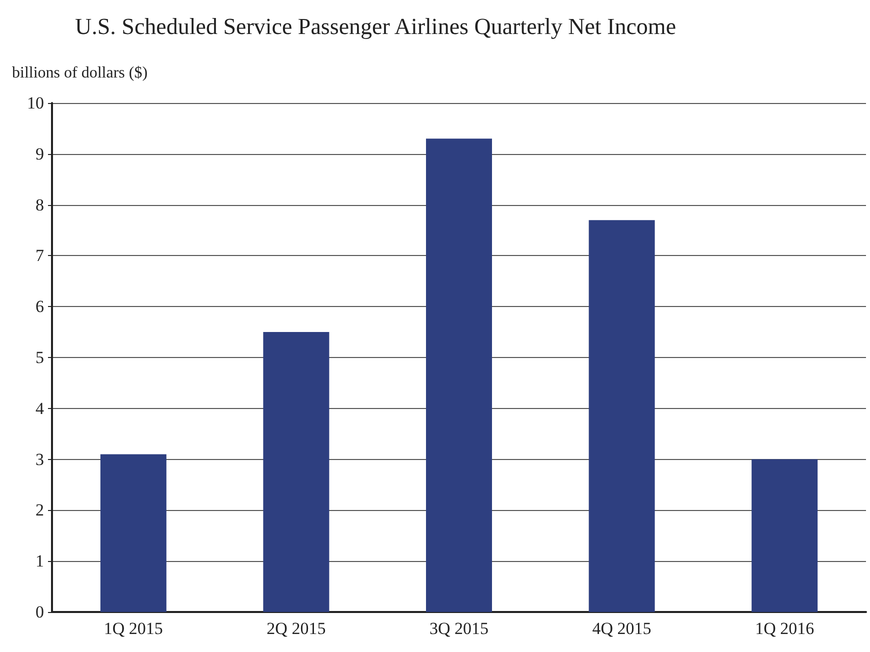  Describe the element at coordinates (622, 628) in the screenshot. I see `x-tick-label: 4Q 2015` at that location.